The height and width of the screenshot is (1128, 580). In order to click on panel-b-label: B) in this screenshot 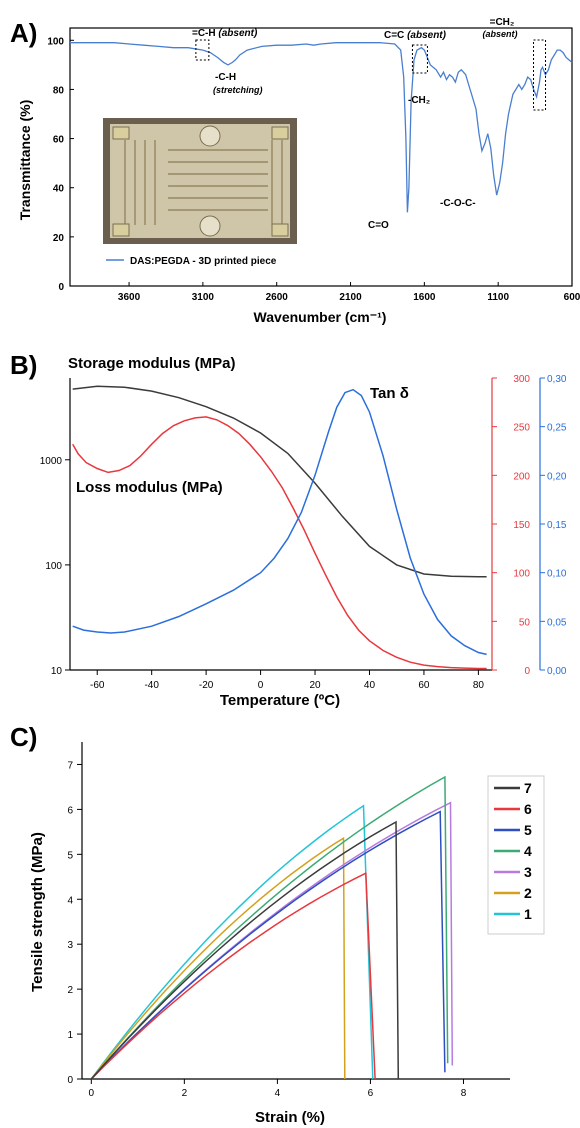, I will do `click(23, 365)`.